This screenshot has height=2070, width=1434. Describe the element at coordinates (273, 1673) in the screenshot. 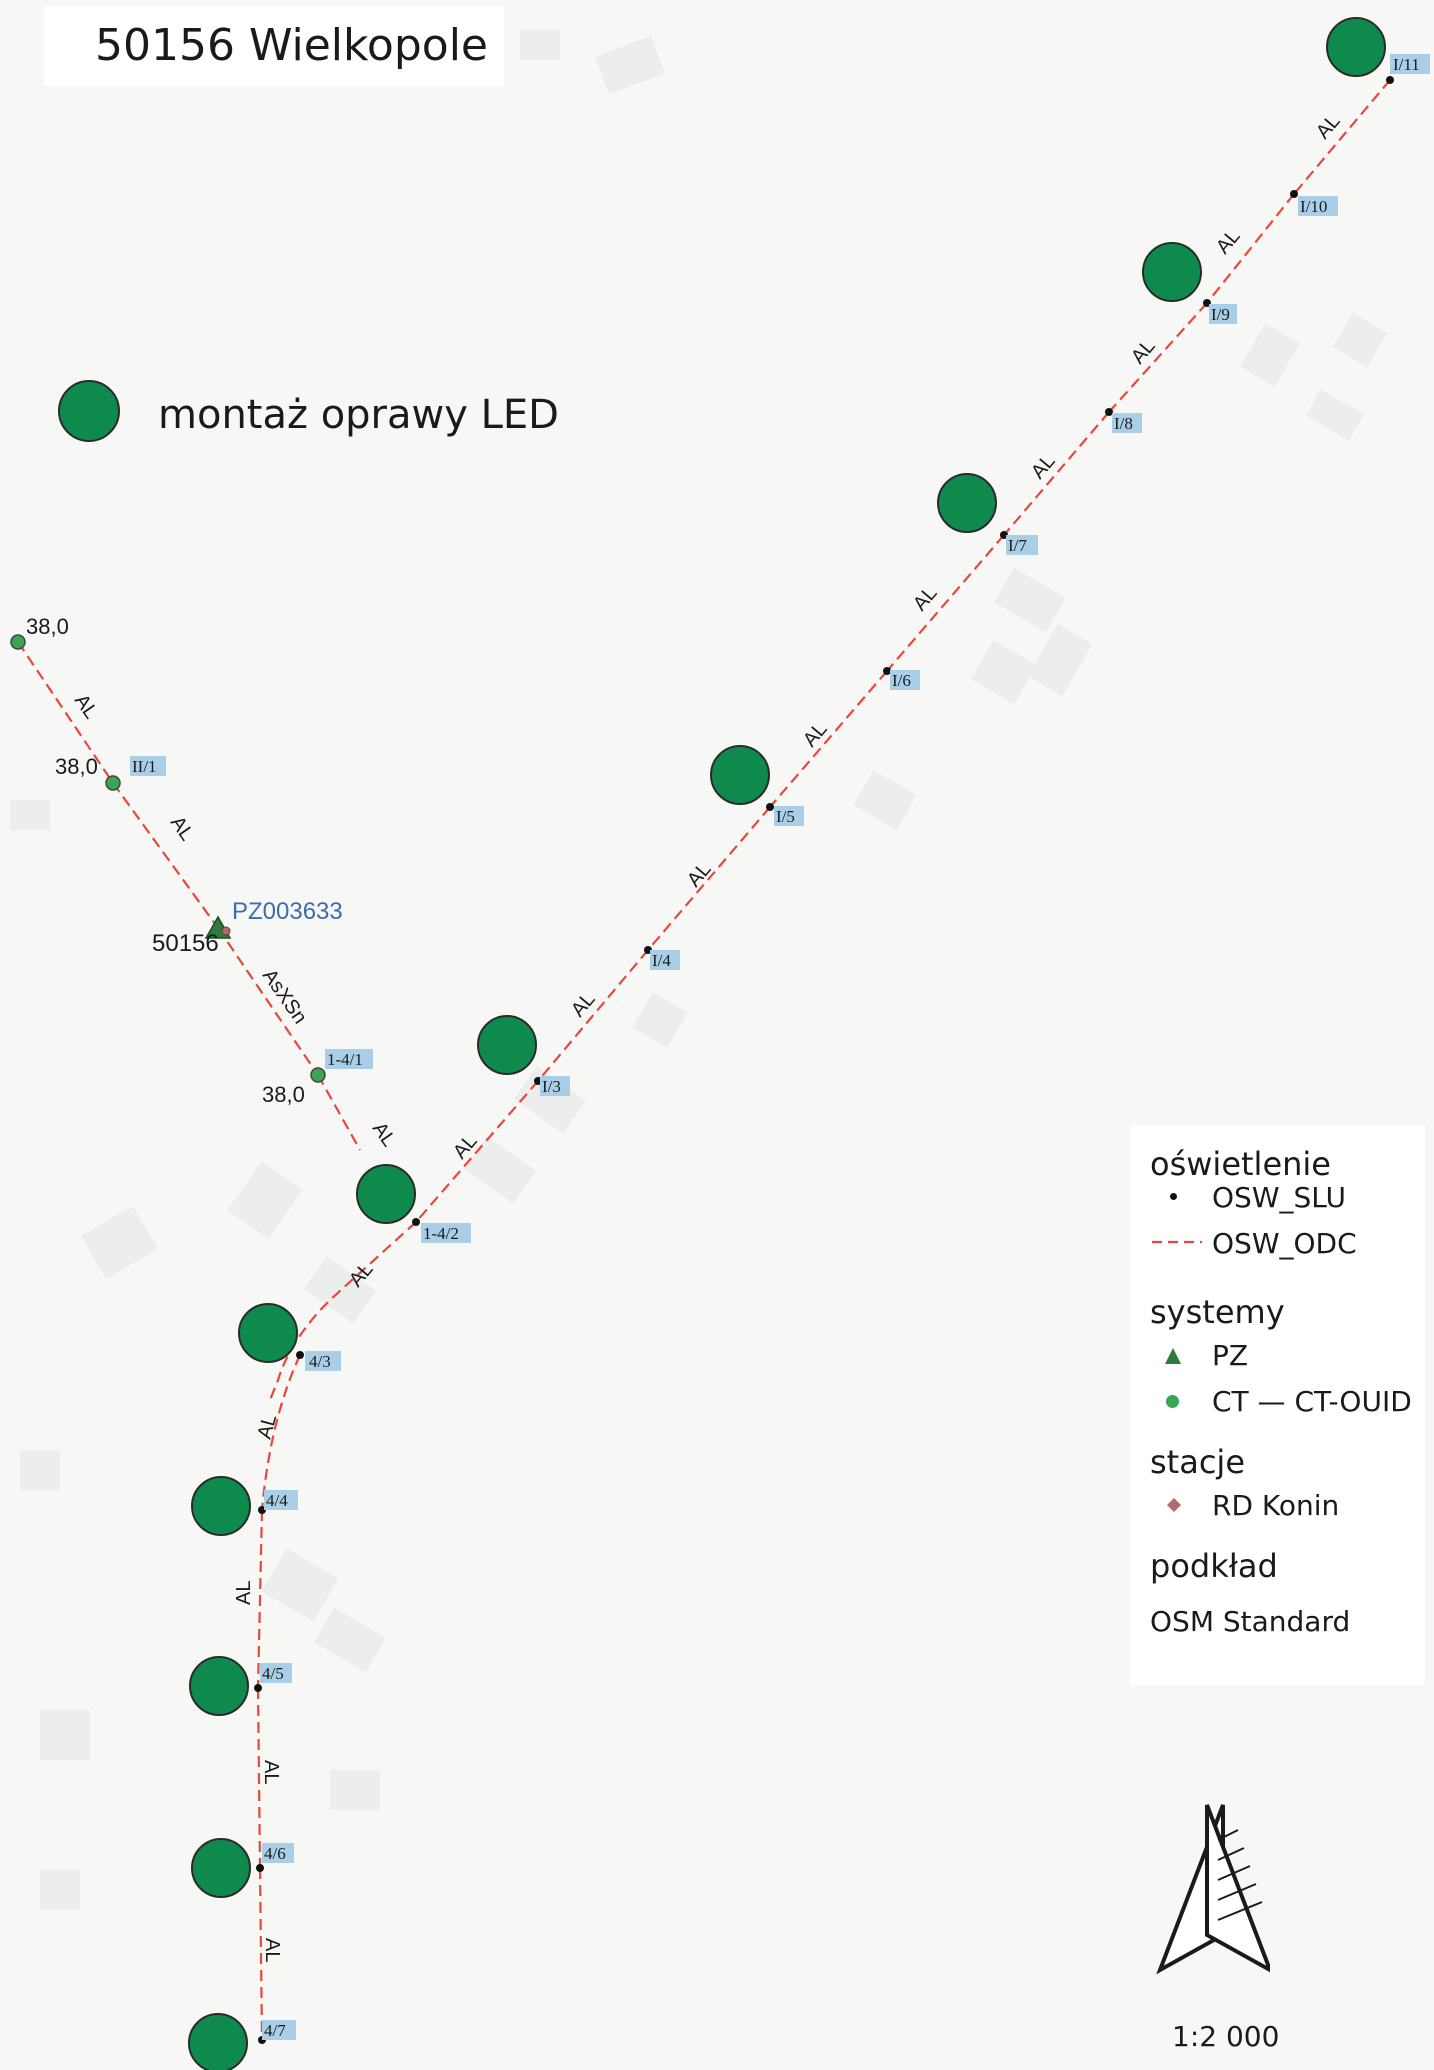

I see `pole-label: 4/5` at that location.